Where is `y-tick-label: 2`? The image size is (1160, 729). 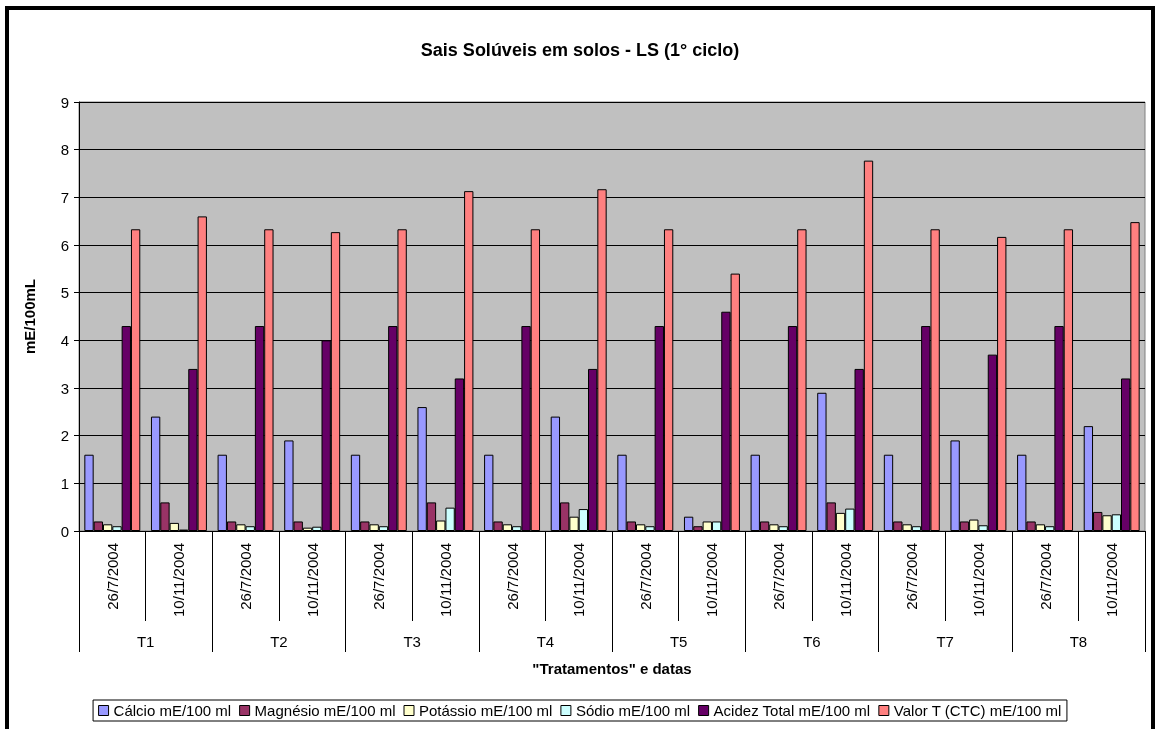 y-tick-label: 2 is located at coordinates (64, 436).